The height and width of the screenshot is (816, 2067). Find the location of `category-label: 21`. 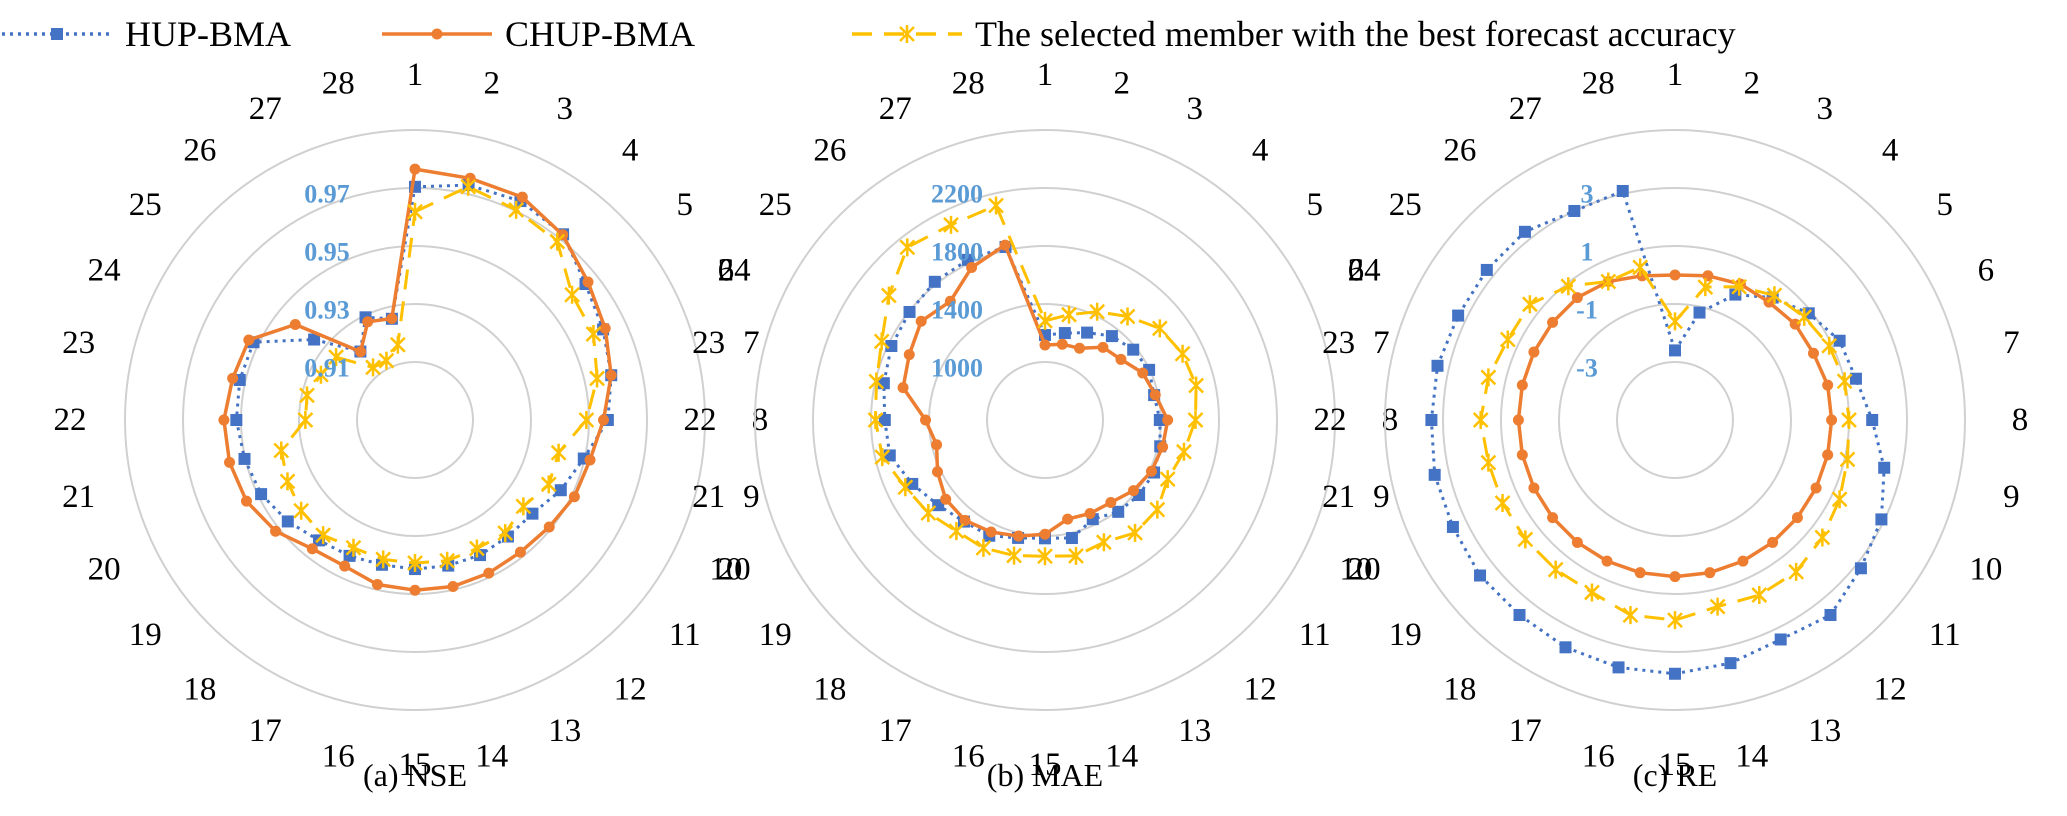

category-label: 21 is located at coordinates (708, 497).